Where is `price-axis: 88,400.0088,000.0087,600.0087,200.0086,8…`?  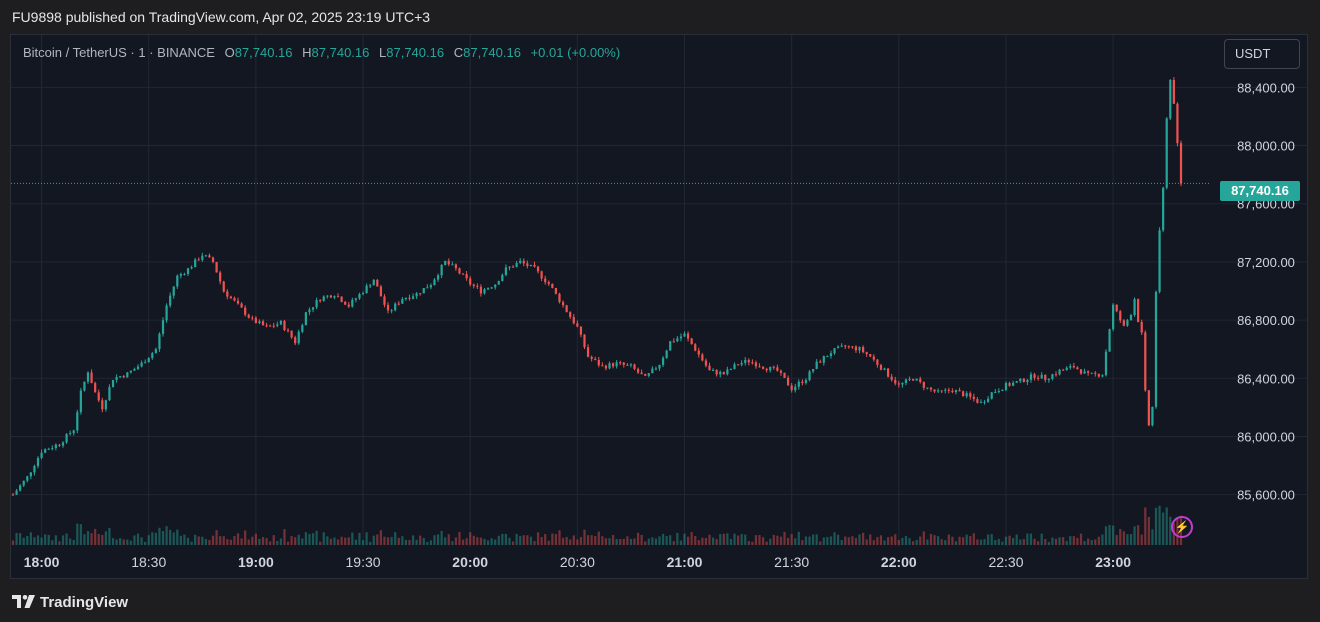 price-axis: 88,400.0088,000.0087,600.0087,200.0086,8… is located at coordinates (1266, 291).